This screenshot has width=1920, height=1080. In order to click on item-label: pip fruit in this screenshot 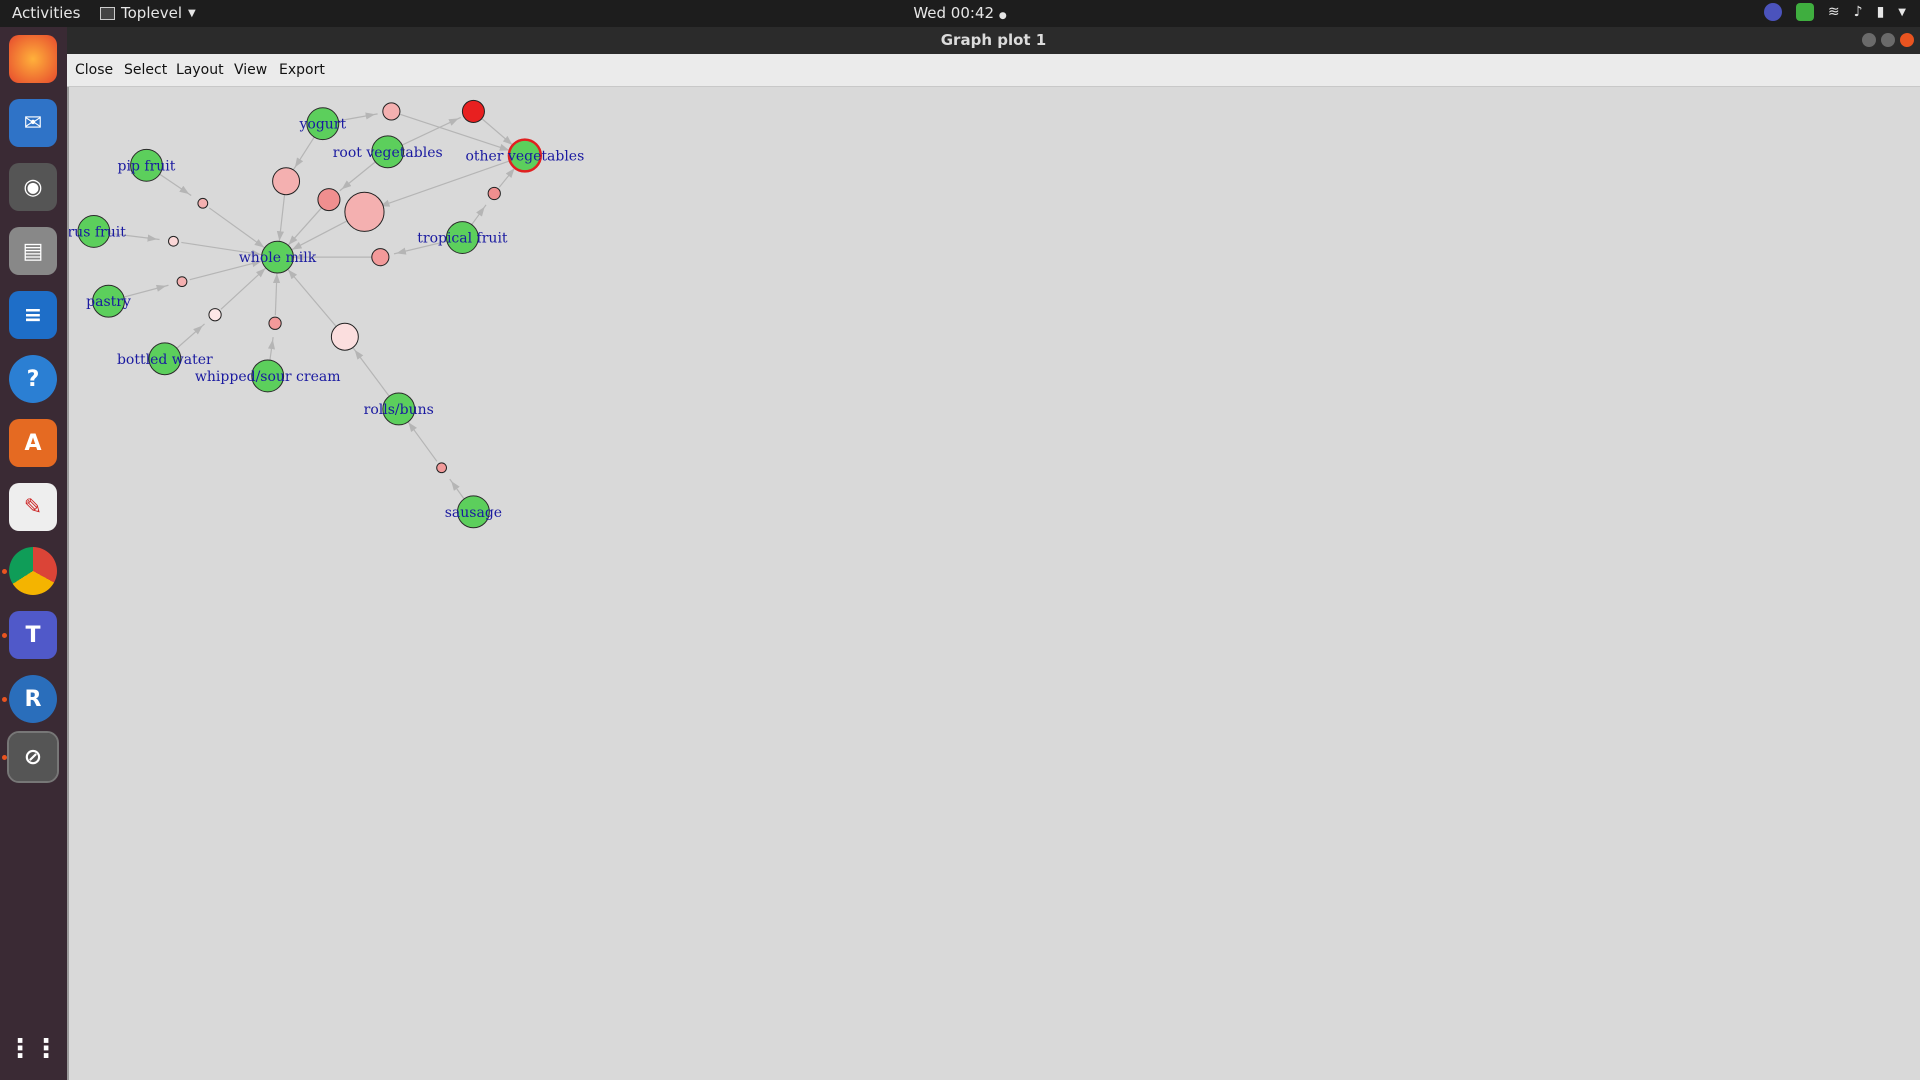, I will do `click(147, 166)`.